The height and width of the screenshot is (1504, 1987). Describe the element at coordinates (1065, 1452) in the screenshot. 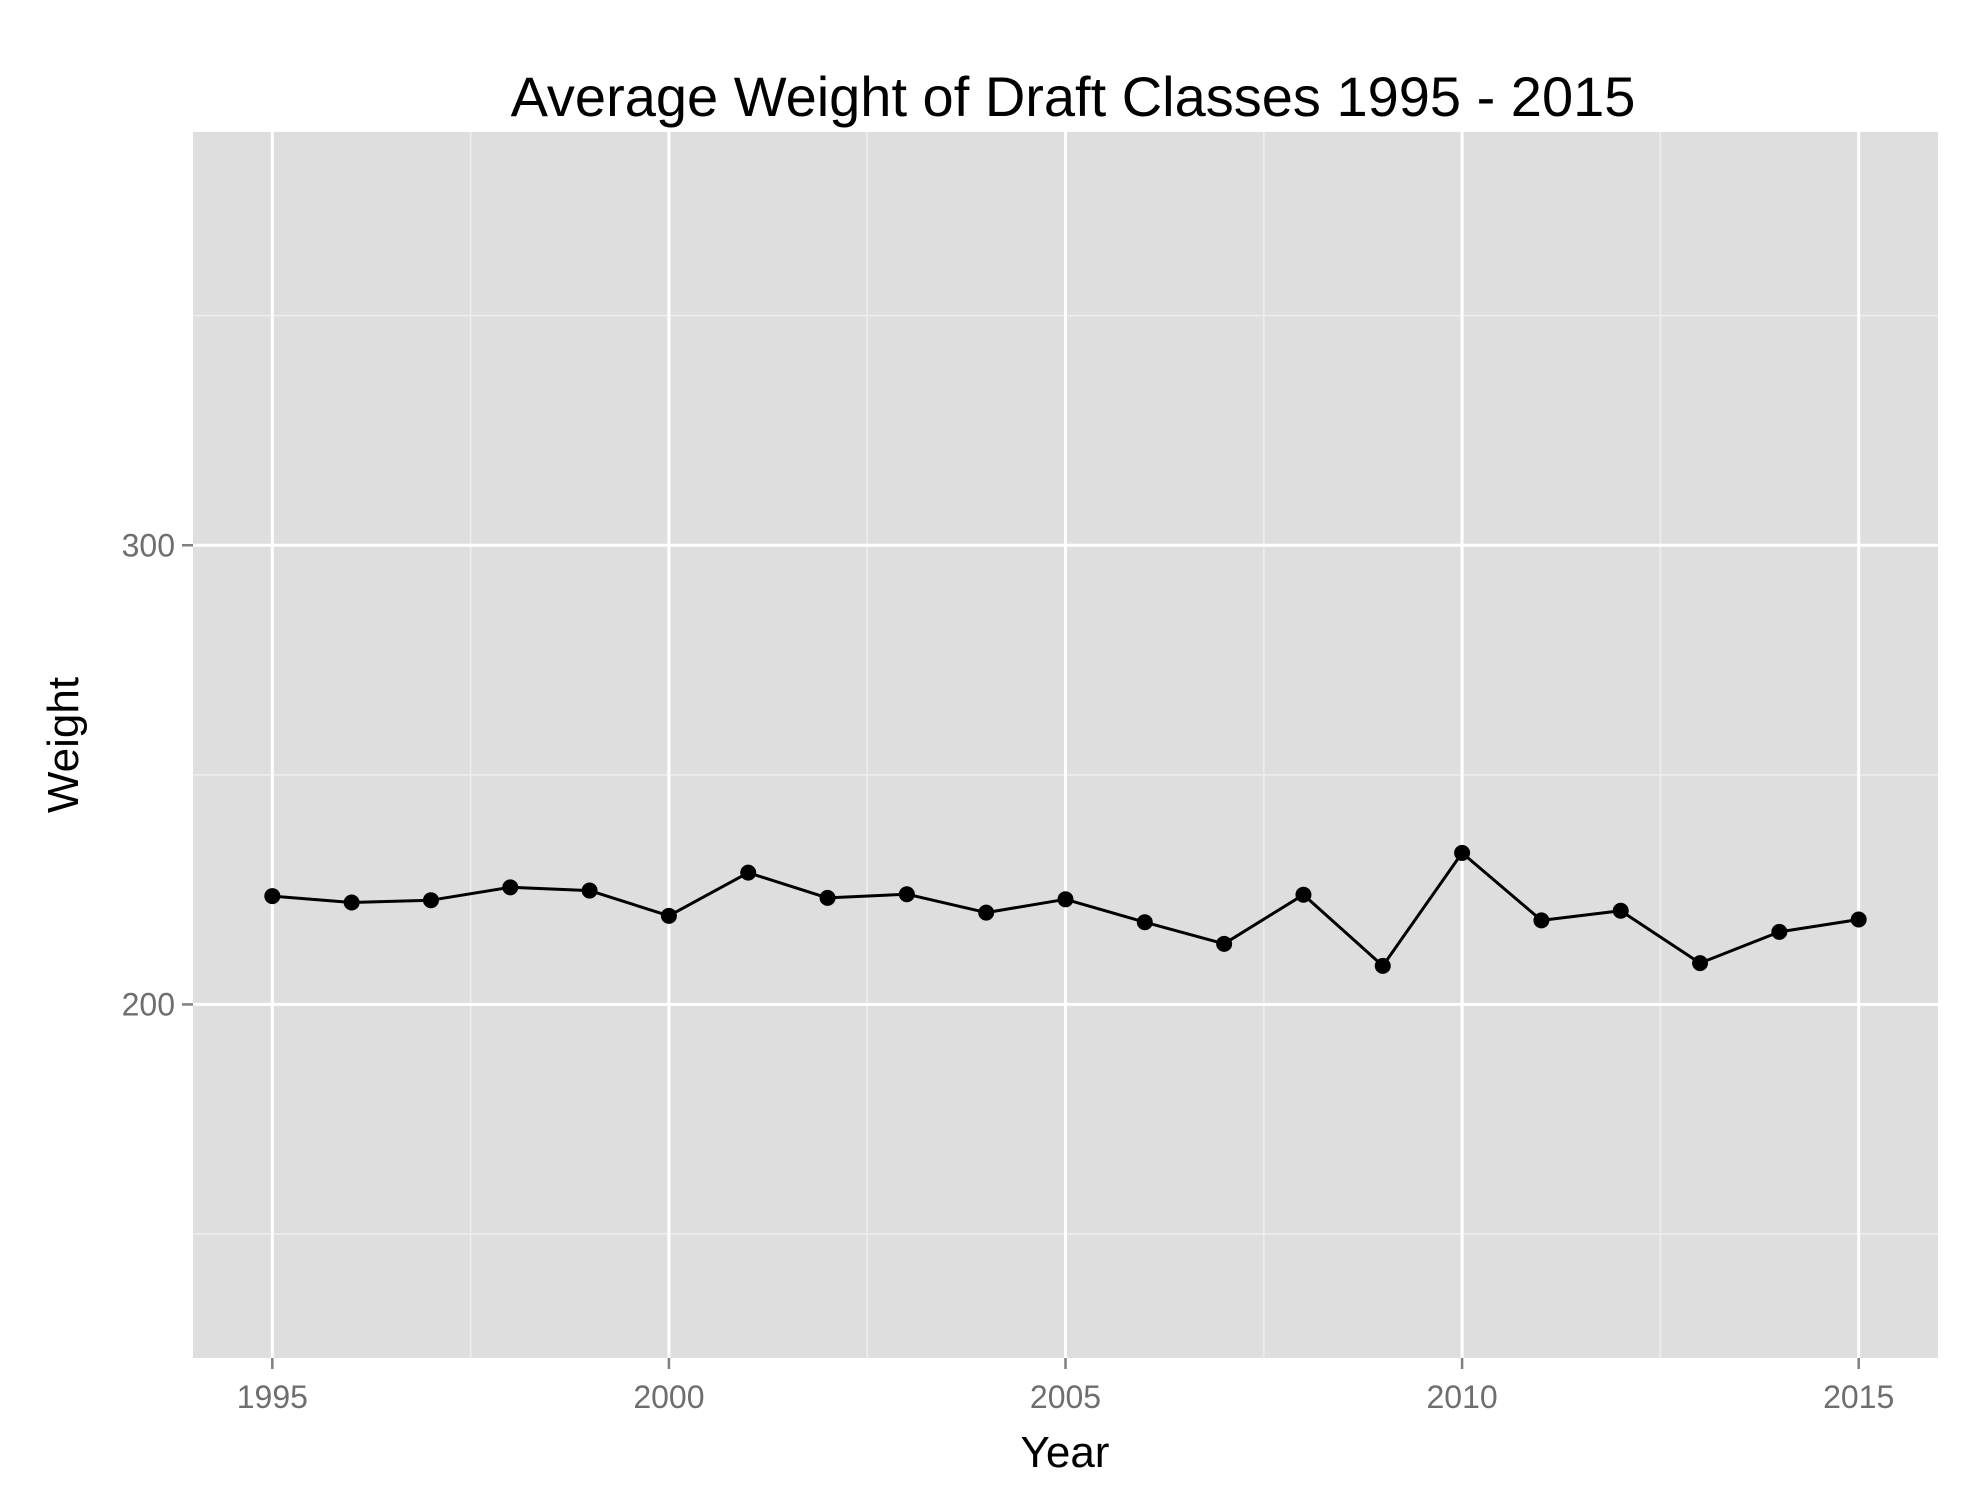

I see `x-axis-title: Year` at that location.